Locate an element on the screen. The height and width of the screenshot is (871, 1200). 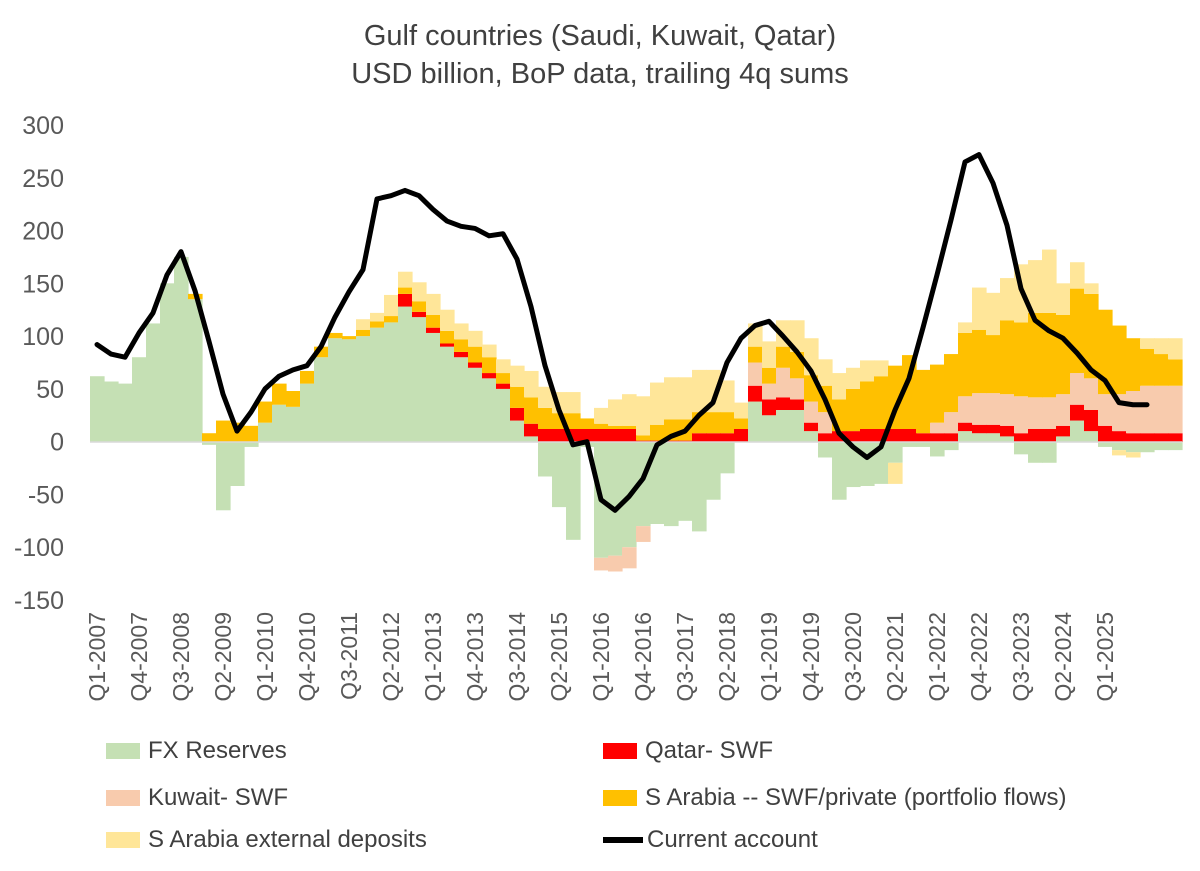
y-tick-label: 50 is located at coordinates (50, 390).